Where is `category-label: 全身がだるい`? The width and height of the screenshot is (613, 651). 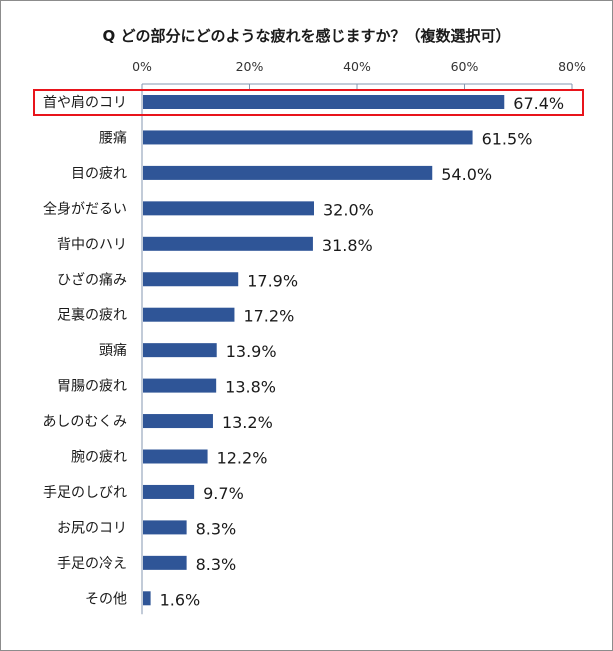
category-label: 全身がだるい is located at coordinates (85, 208).